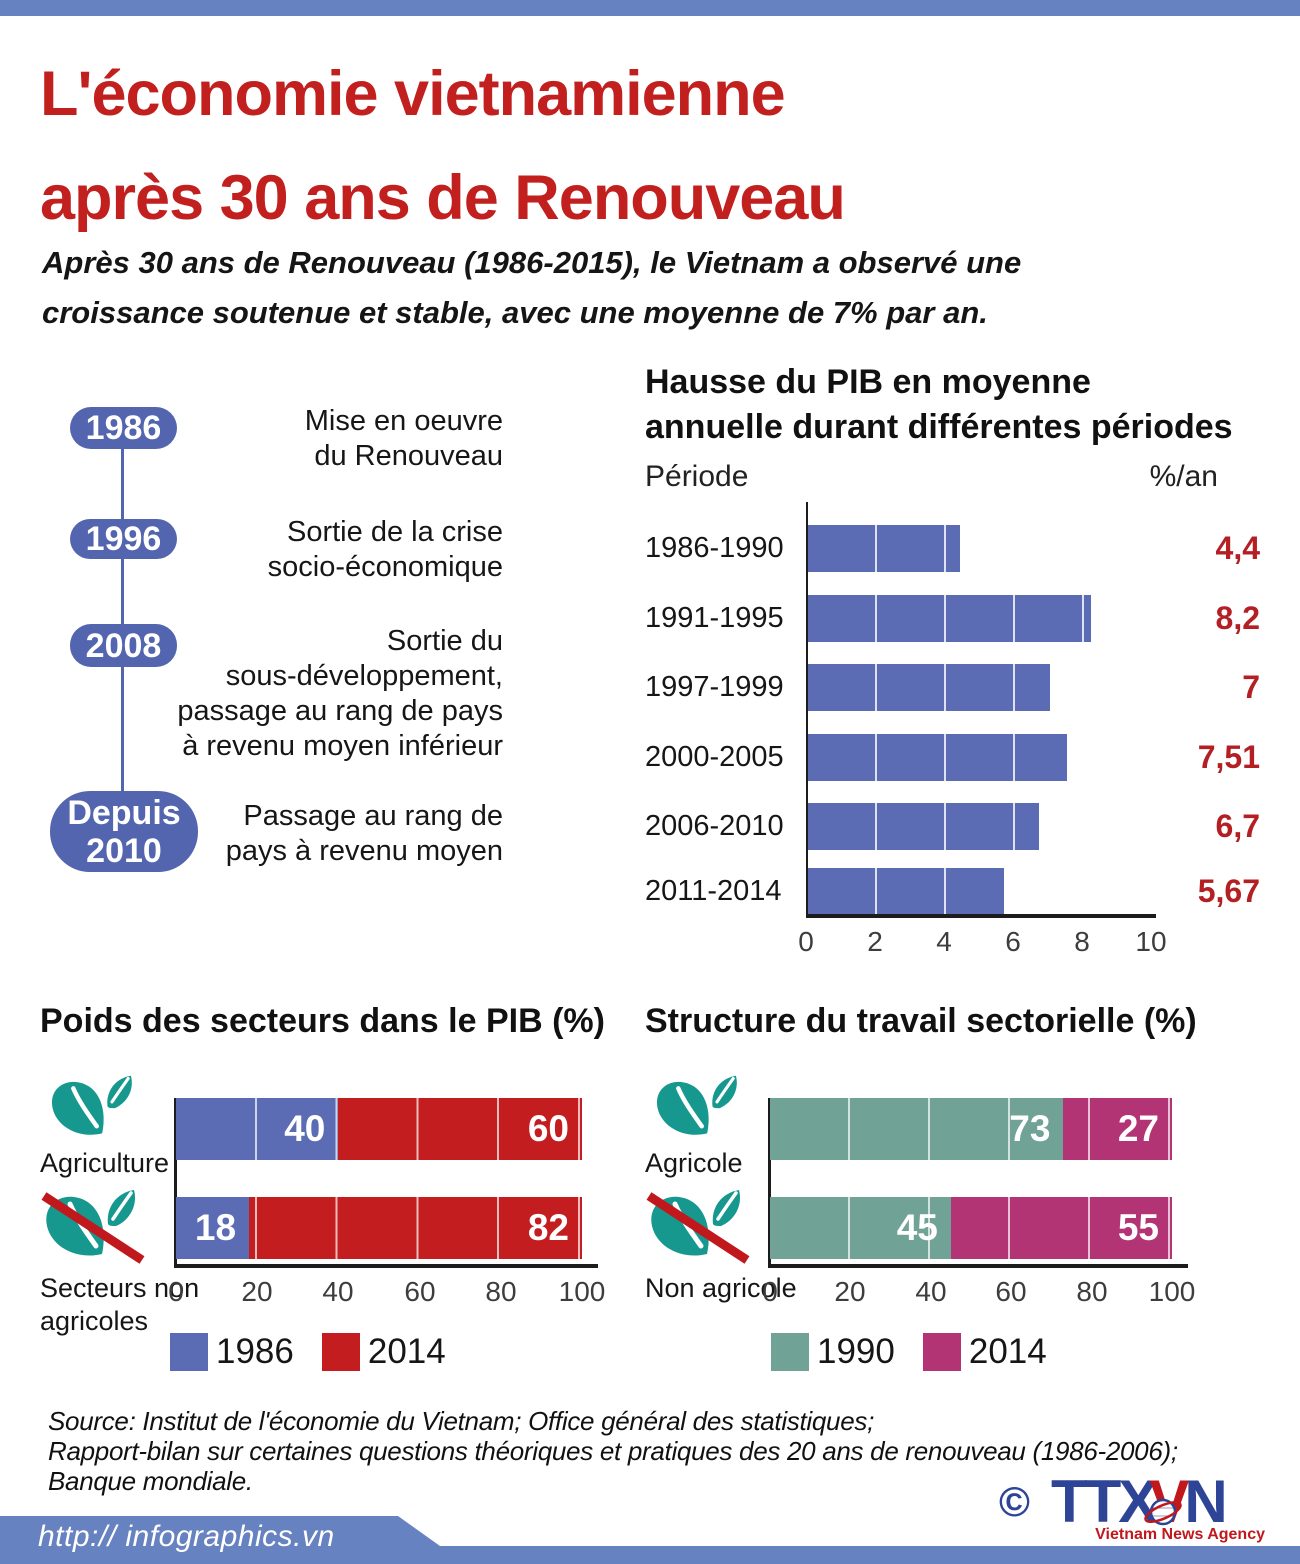 This screenshot has width=1300, height=1564. What do you see at coordinates (921, 1021) in the screenshot?
I see `labor-chart-title: Structure du travail sectorielle (%)` at bounding box center [921, 1021].